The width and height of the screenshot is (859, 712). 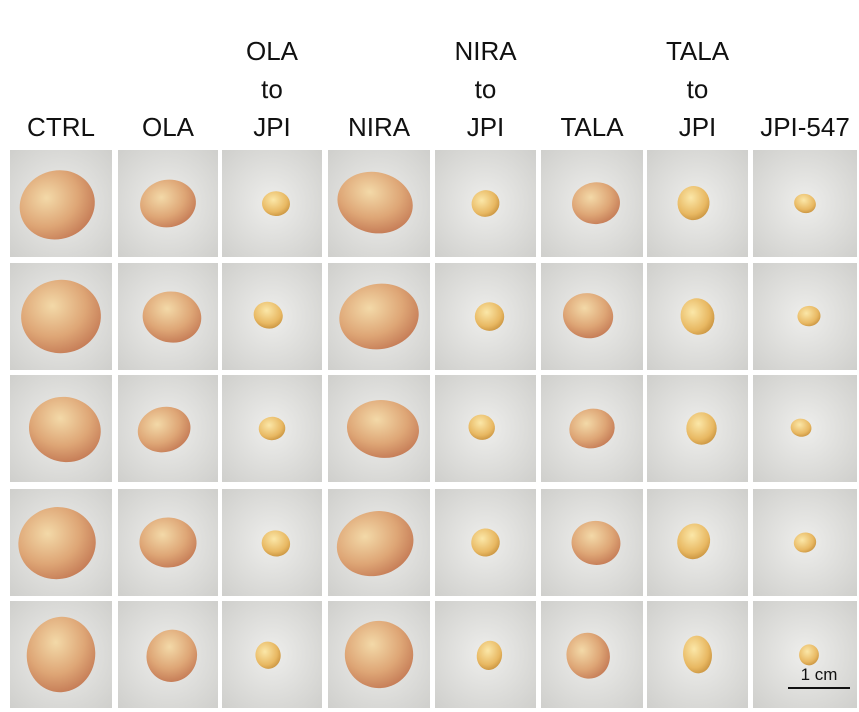 What do you see at coordinates (819, 674) in the screenshot?
I see `scale-bar-label: 1 cm` at bounding box center [819, 674].